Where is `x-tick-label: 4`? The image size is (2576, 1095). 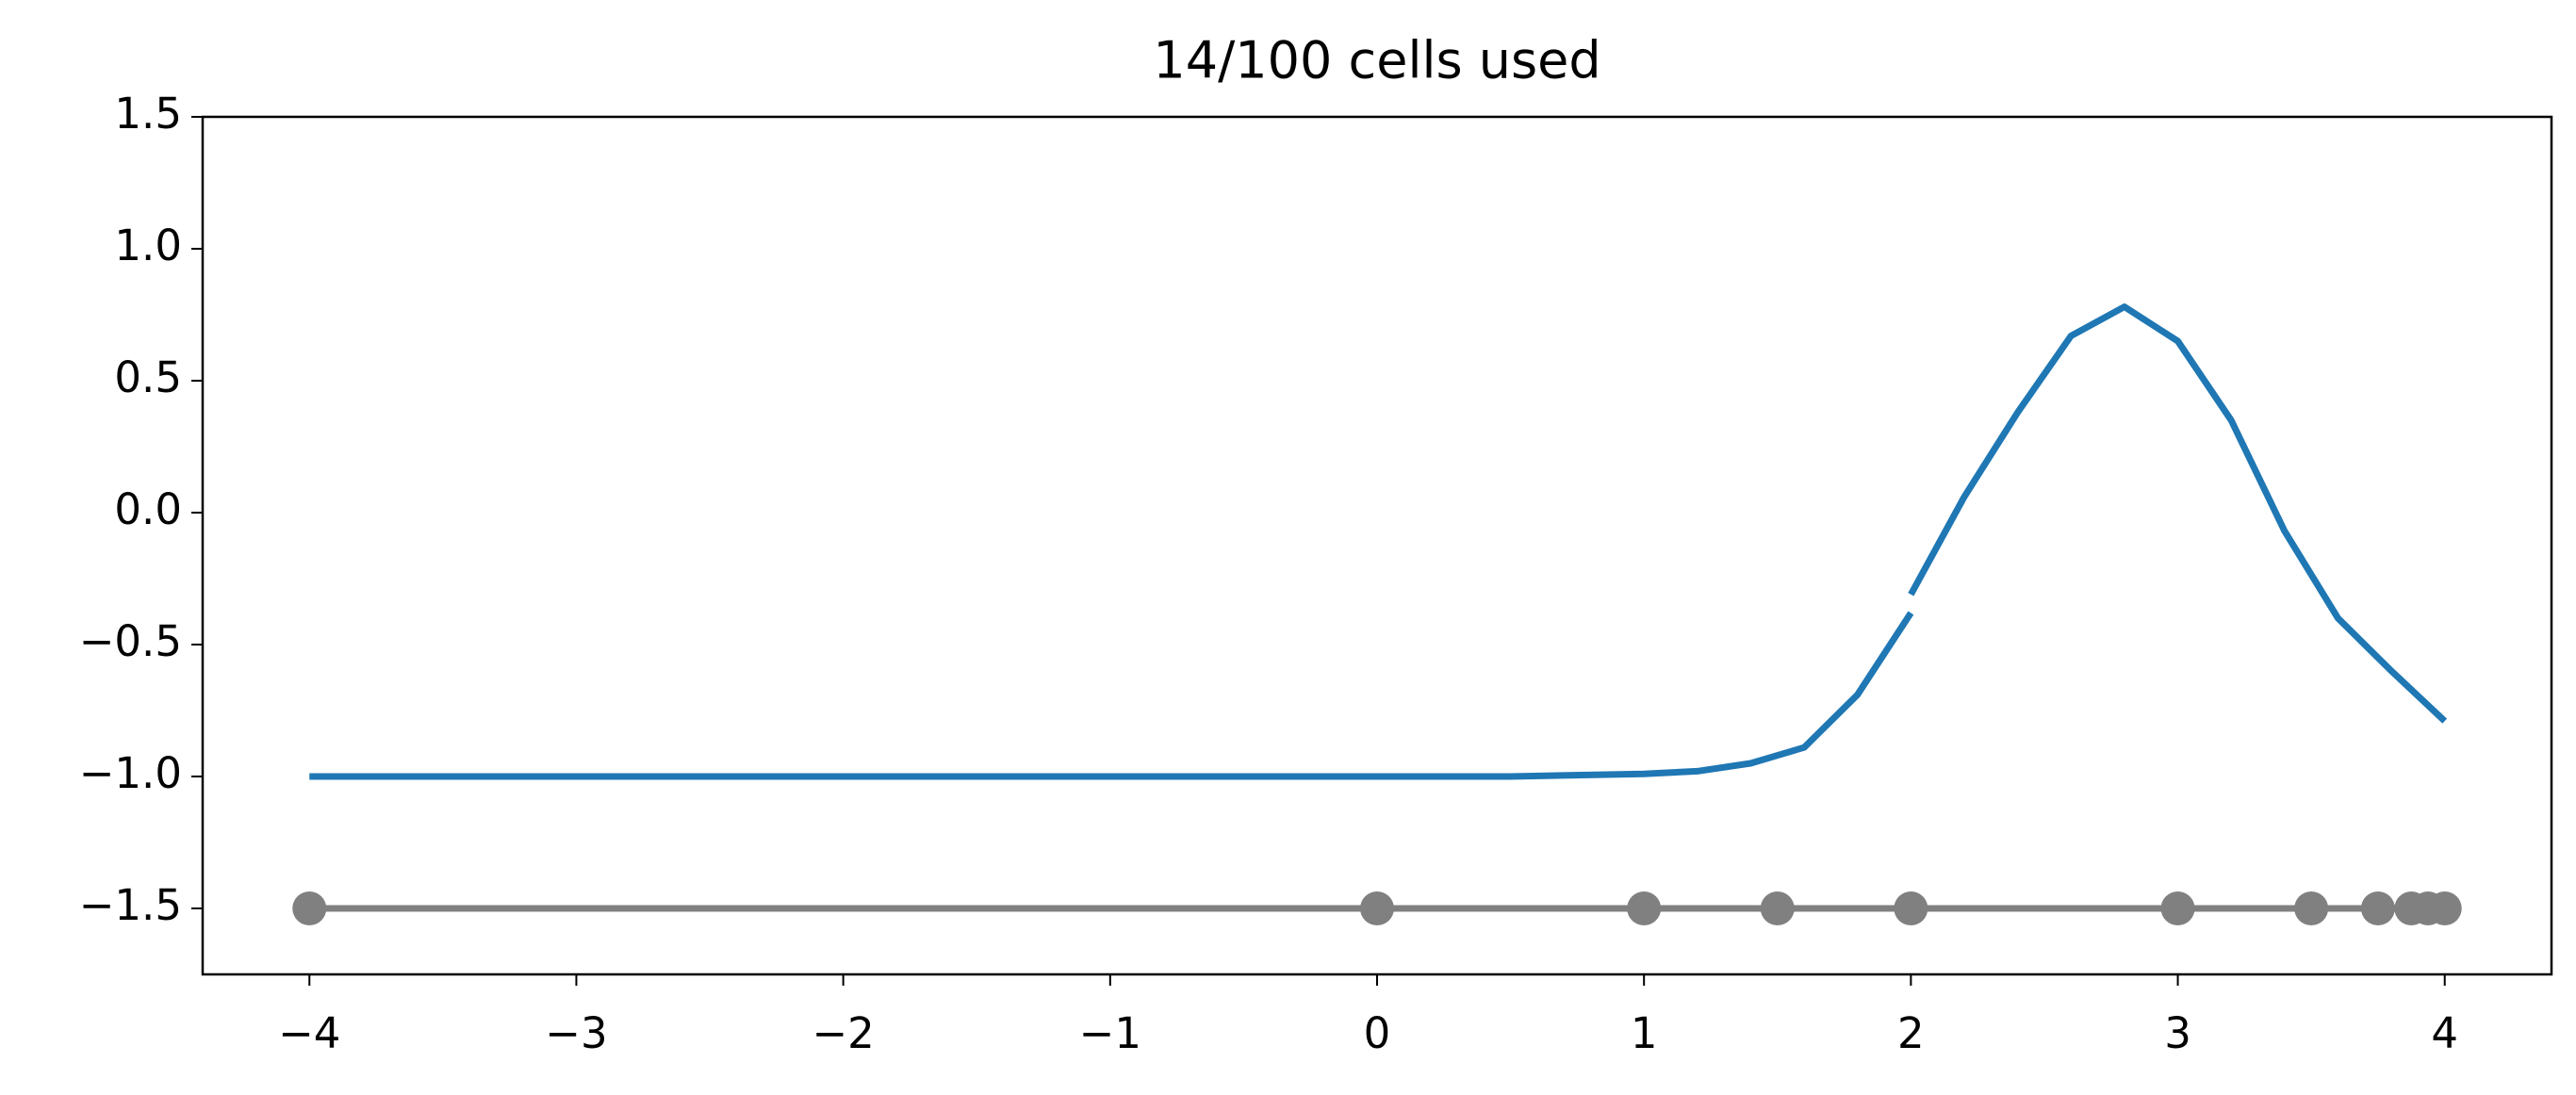
x-tick-label: 4 is located at coordinates (2444, 1033).